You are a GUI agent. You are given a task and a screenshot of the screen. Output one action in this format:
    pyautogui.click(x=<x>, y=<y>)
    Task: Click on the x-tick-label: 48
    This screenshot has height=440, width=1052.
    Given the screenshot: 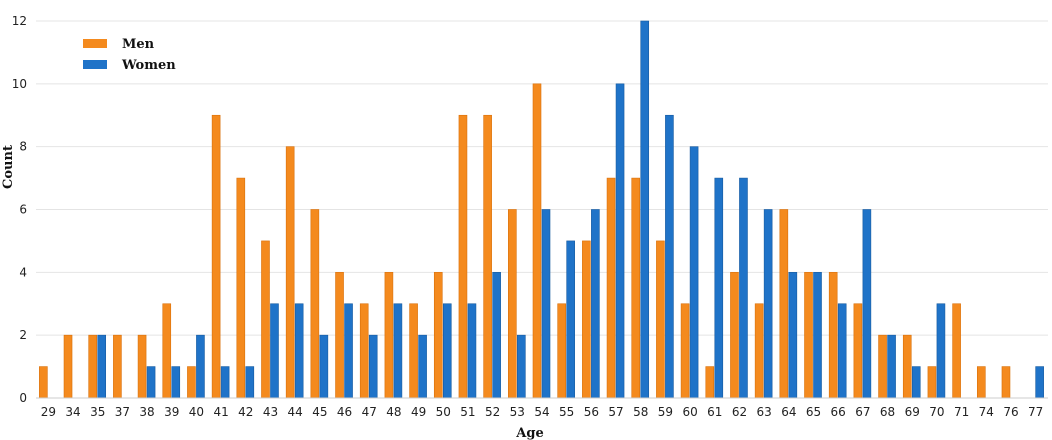 What is the action you would take?
    pyautogui.click(x=393, y=412)
    